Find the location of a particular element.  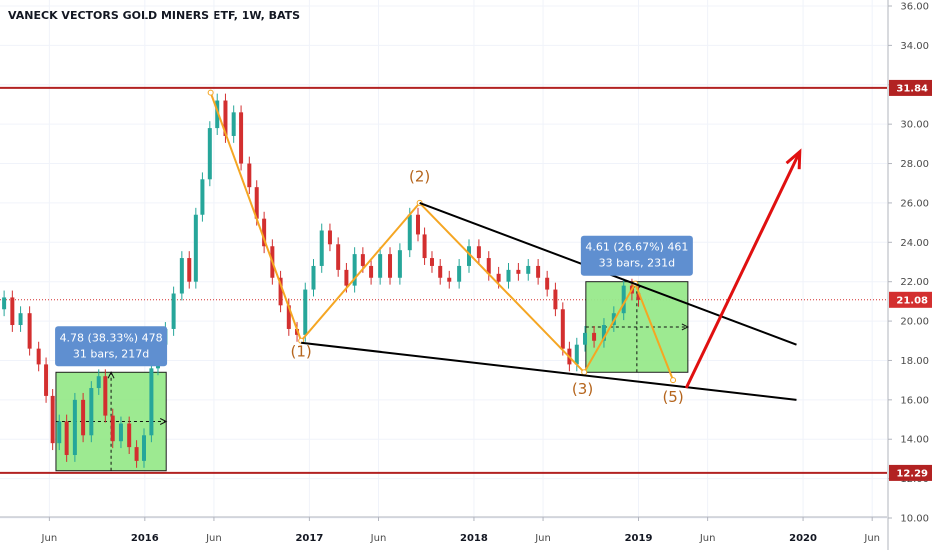

last-price-tag is located at coordinates (910, 299).